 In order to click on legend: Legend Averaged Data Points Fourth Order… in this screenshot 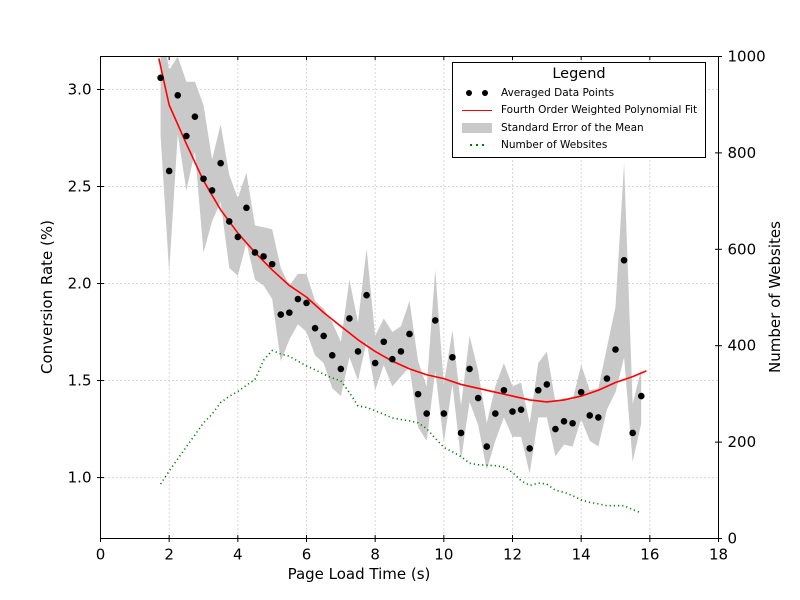, I will do `click(579, 110)`.